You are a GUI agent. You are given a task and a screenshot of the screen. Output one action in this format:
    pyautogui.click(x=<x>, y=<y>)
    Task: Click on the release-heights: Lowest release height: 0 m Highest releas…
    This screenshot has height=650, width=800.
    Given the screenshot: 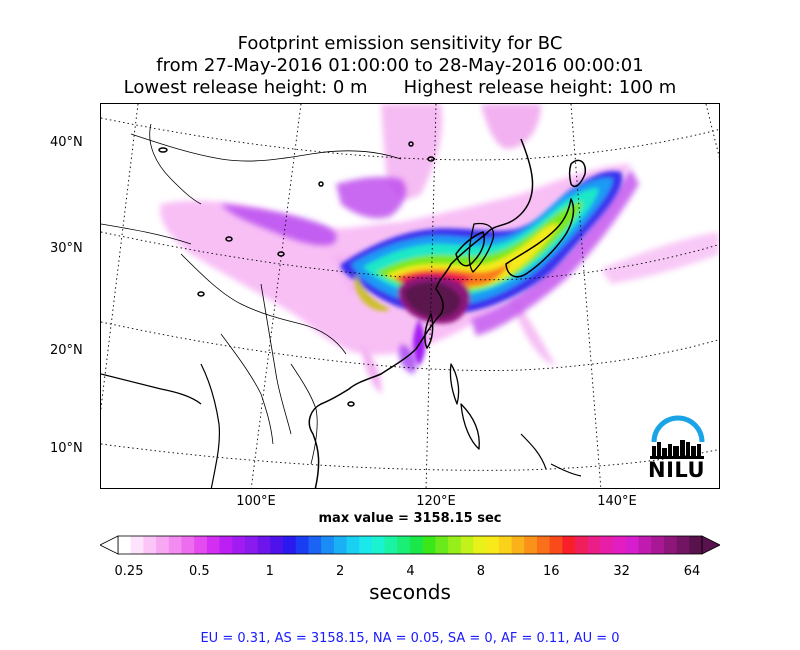 What is the action you would take?
    pyautogui.click(x=400, y=88)
    